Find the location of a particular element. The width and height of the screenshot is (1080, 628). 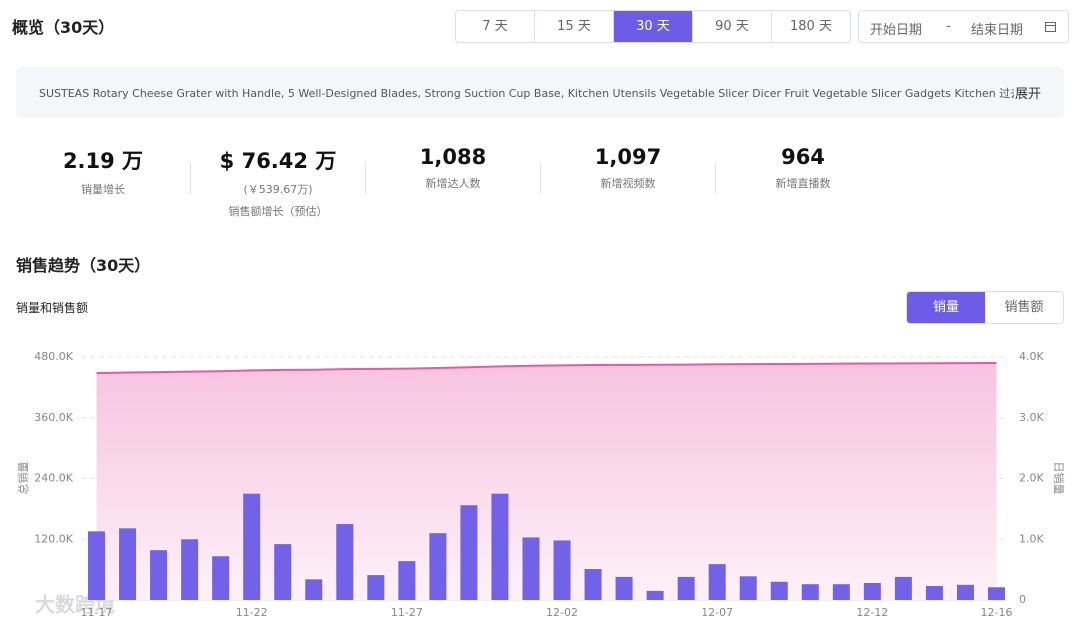

y2-tick-label: 1.0K is located at coordinates (1031, 538).